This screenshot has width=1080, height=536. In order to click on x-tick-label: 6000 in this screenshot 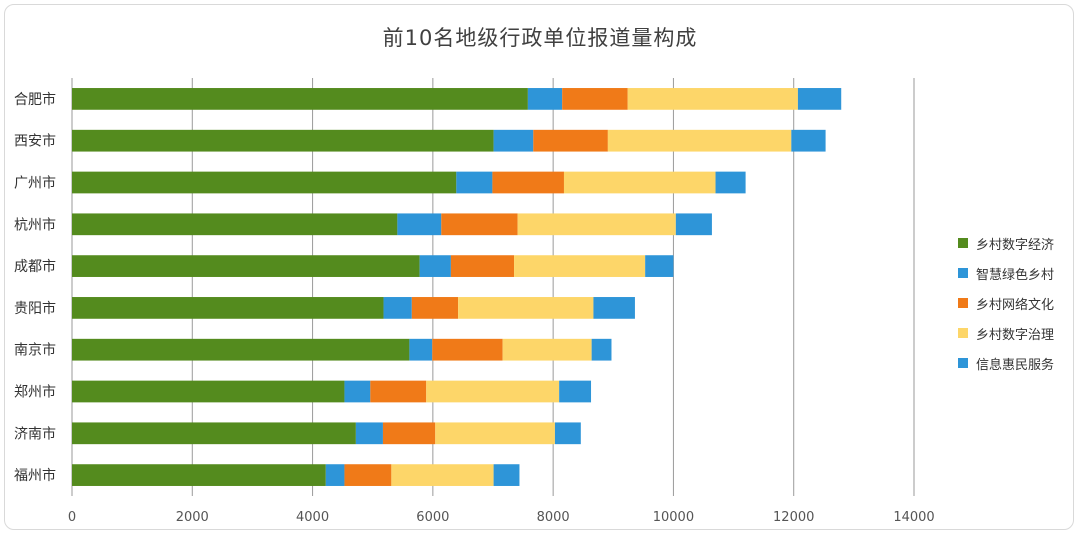, I will do `click(432, 517)`.